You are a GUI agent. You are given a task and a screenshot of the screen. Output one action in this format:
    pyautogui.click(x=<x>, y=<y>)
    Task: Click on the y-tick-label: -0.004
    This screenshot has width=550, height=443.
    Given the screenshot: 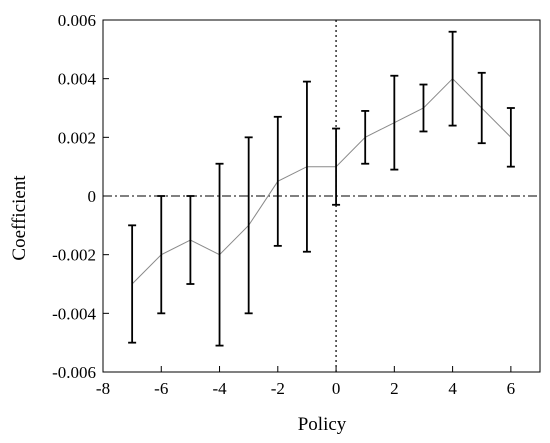 What is the action you would take?
    pyautogui.click(x=74, y=313)
    